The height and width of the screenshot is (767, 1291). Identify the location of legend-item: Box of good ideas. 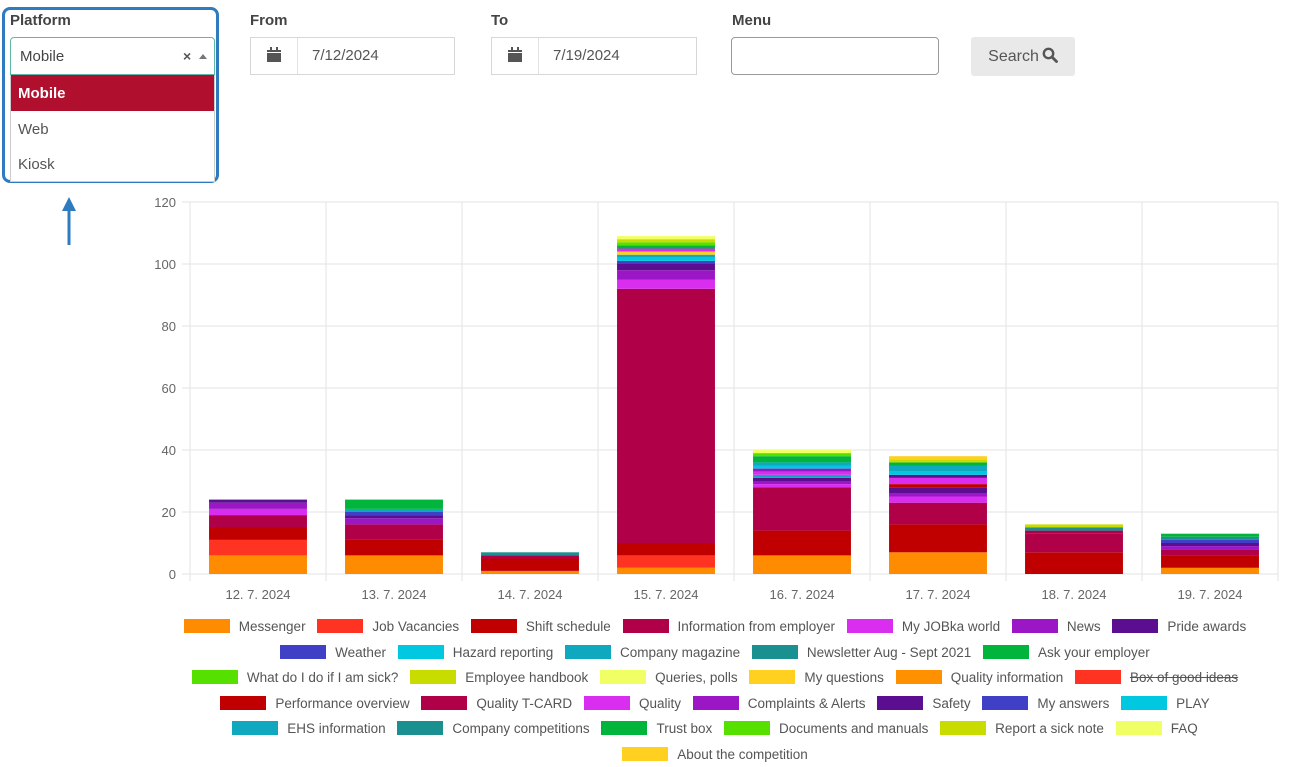
(1156, 678).